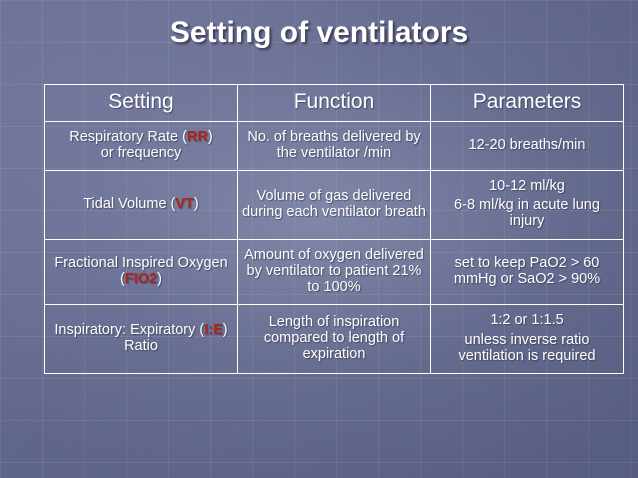 The image size is (638, 478). What do you see at coordinates (319, 32) in the screenshot?
I see `page-title: Setting of ventilators` at bounding box center [319, 32].